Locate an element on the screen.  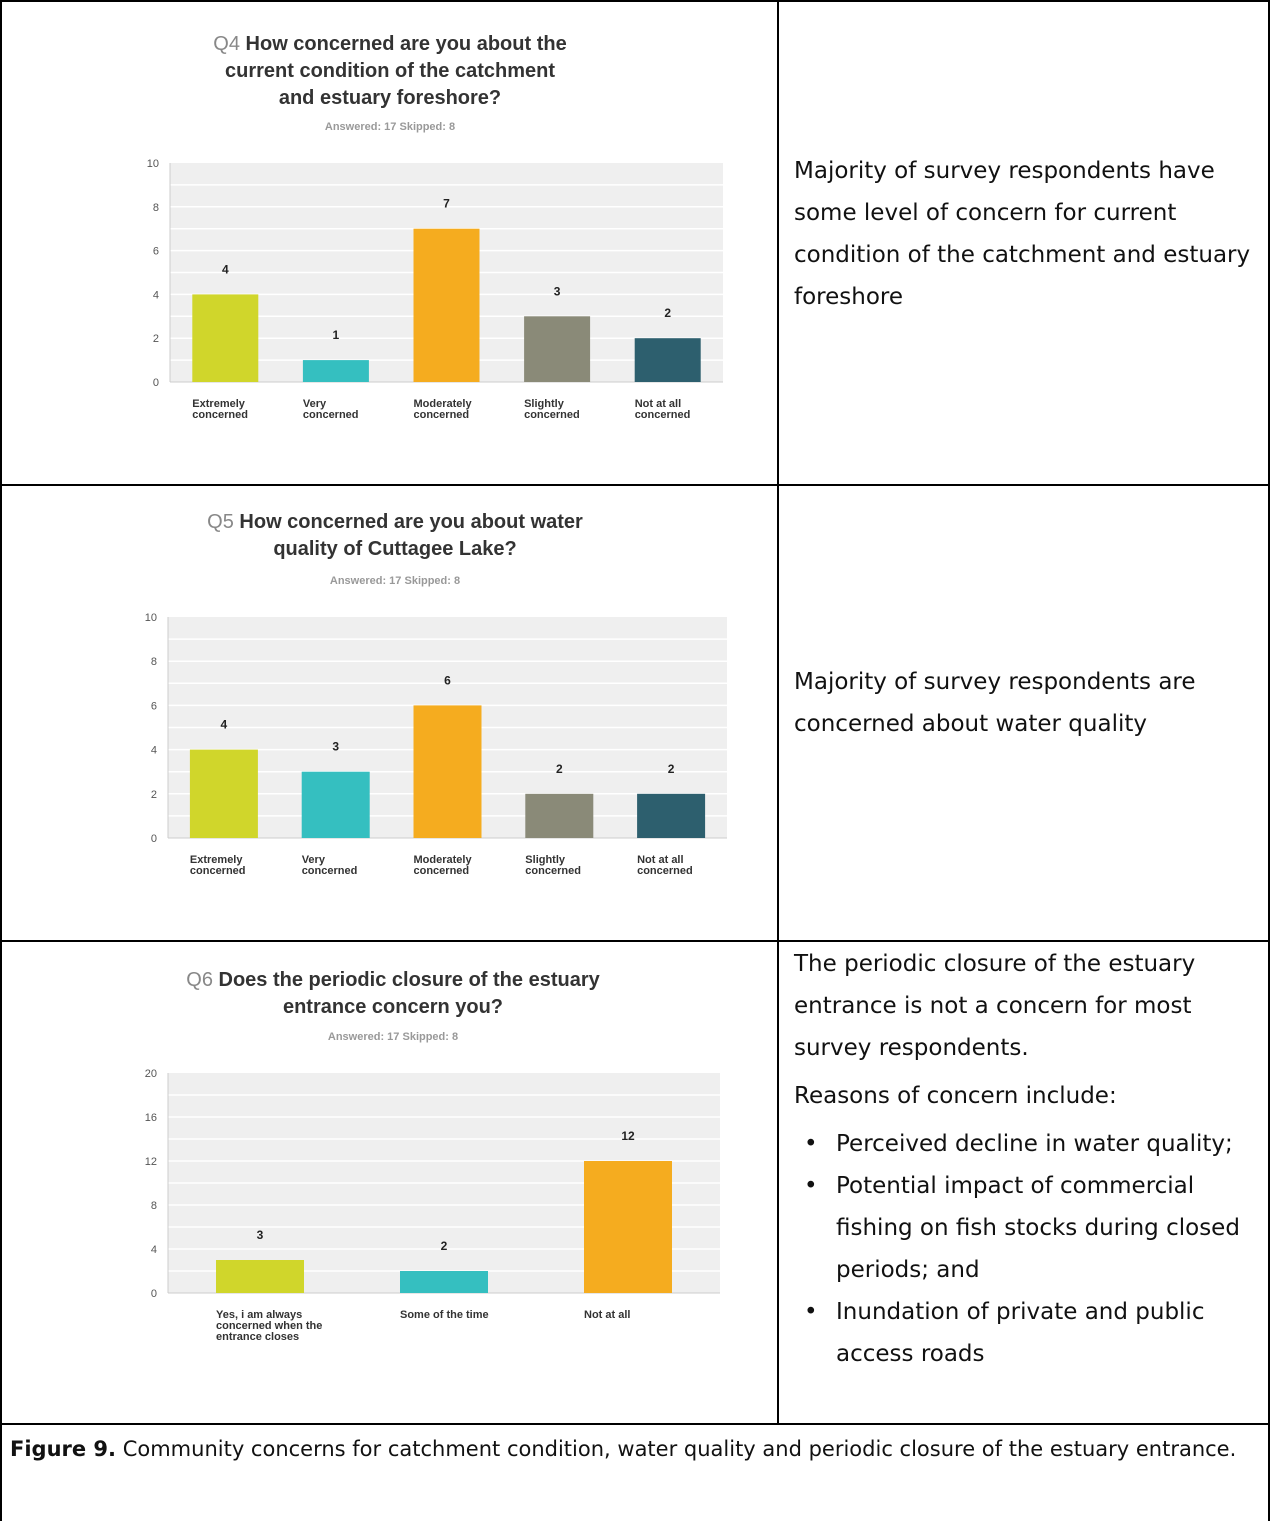
data-label: 6 is located at coordinates (447, 680).